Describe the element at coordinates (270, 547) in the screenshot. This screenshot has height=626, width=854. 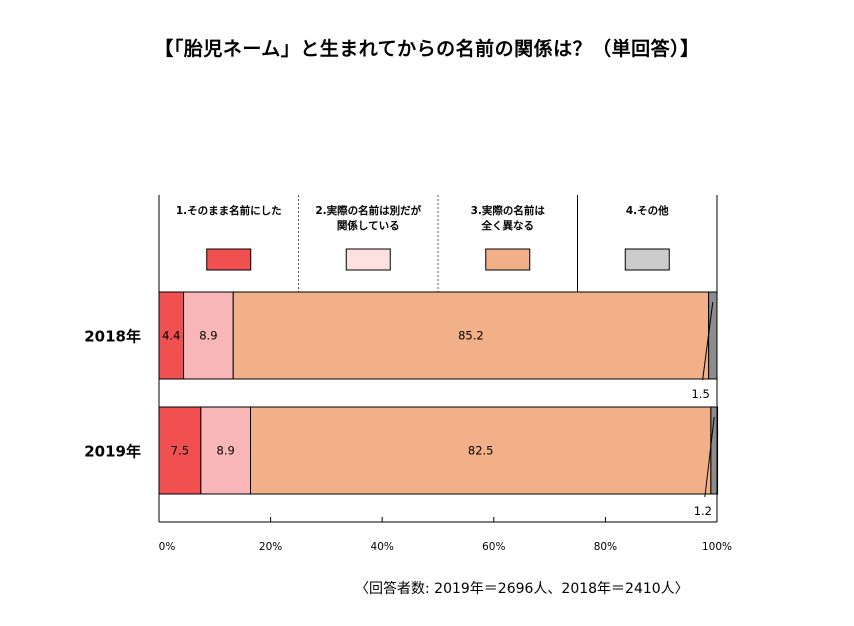
I see `x-tick-label: 20%` at that location.